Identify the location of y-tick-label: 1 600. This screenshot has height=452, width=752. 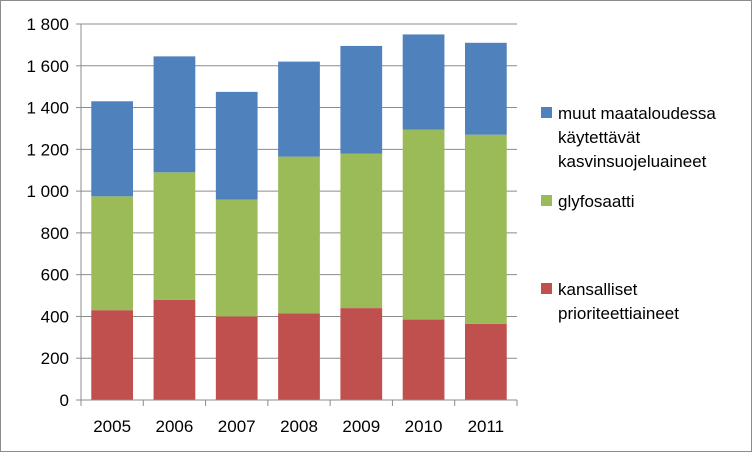
(47, 66).